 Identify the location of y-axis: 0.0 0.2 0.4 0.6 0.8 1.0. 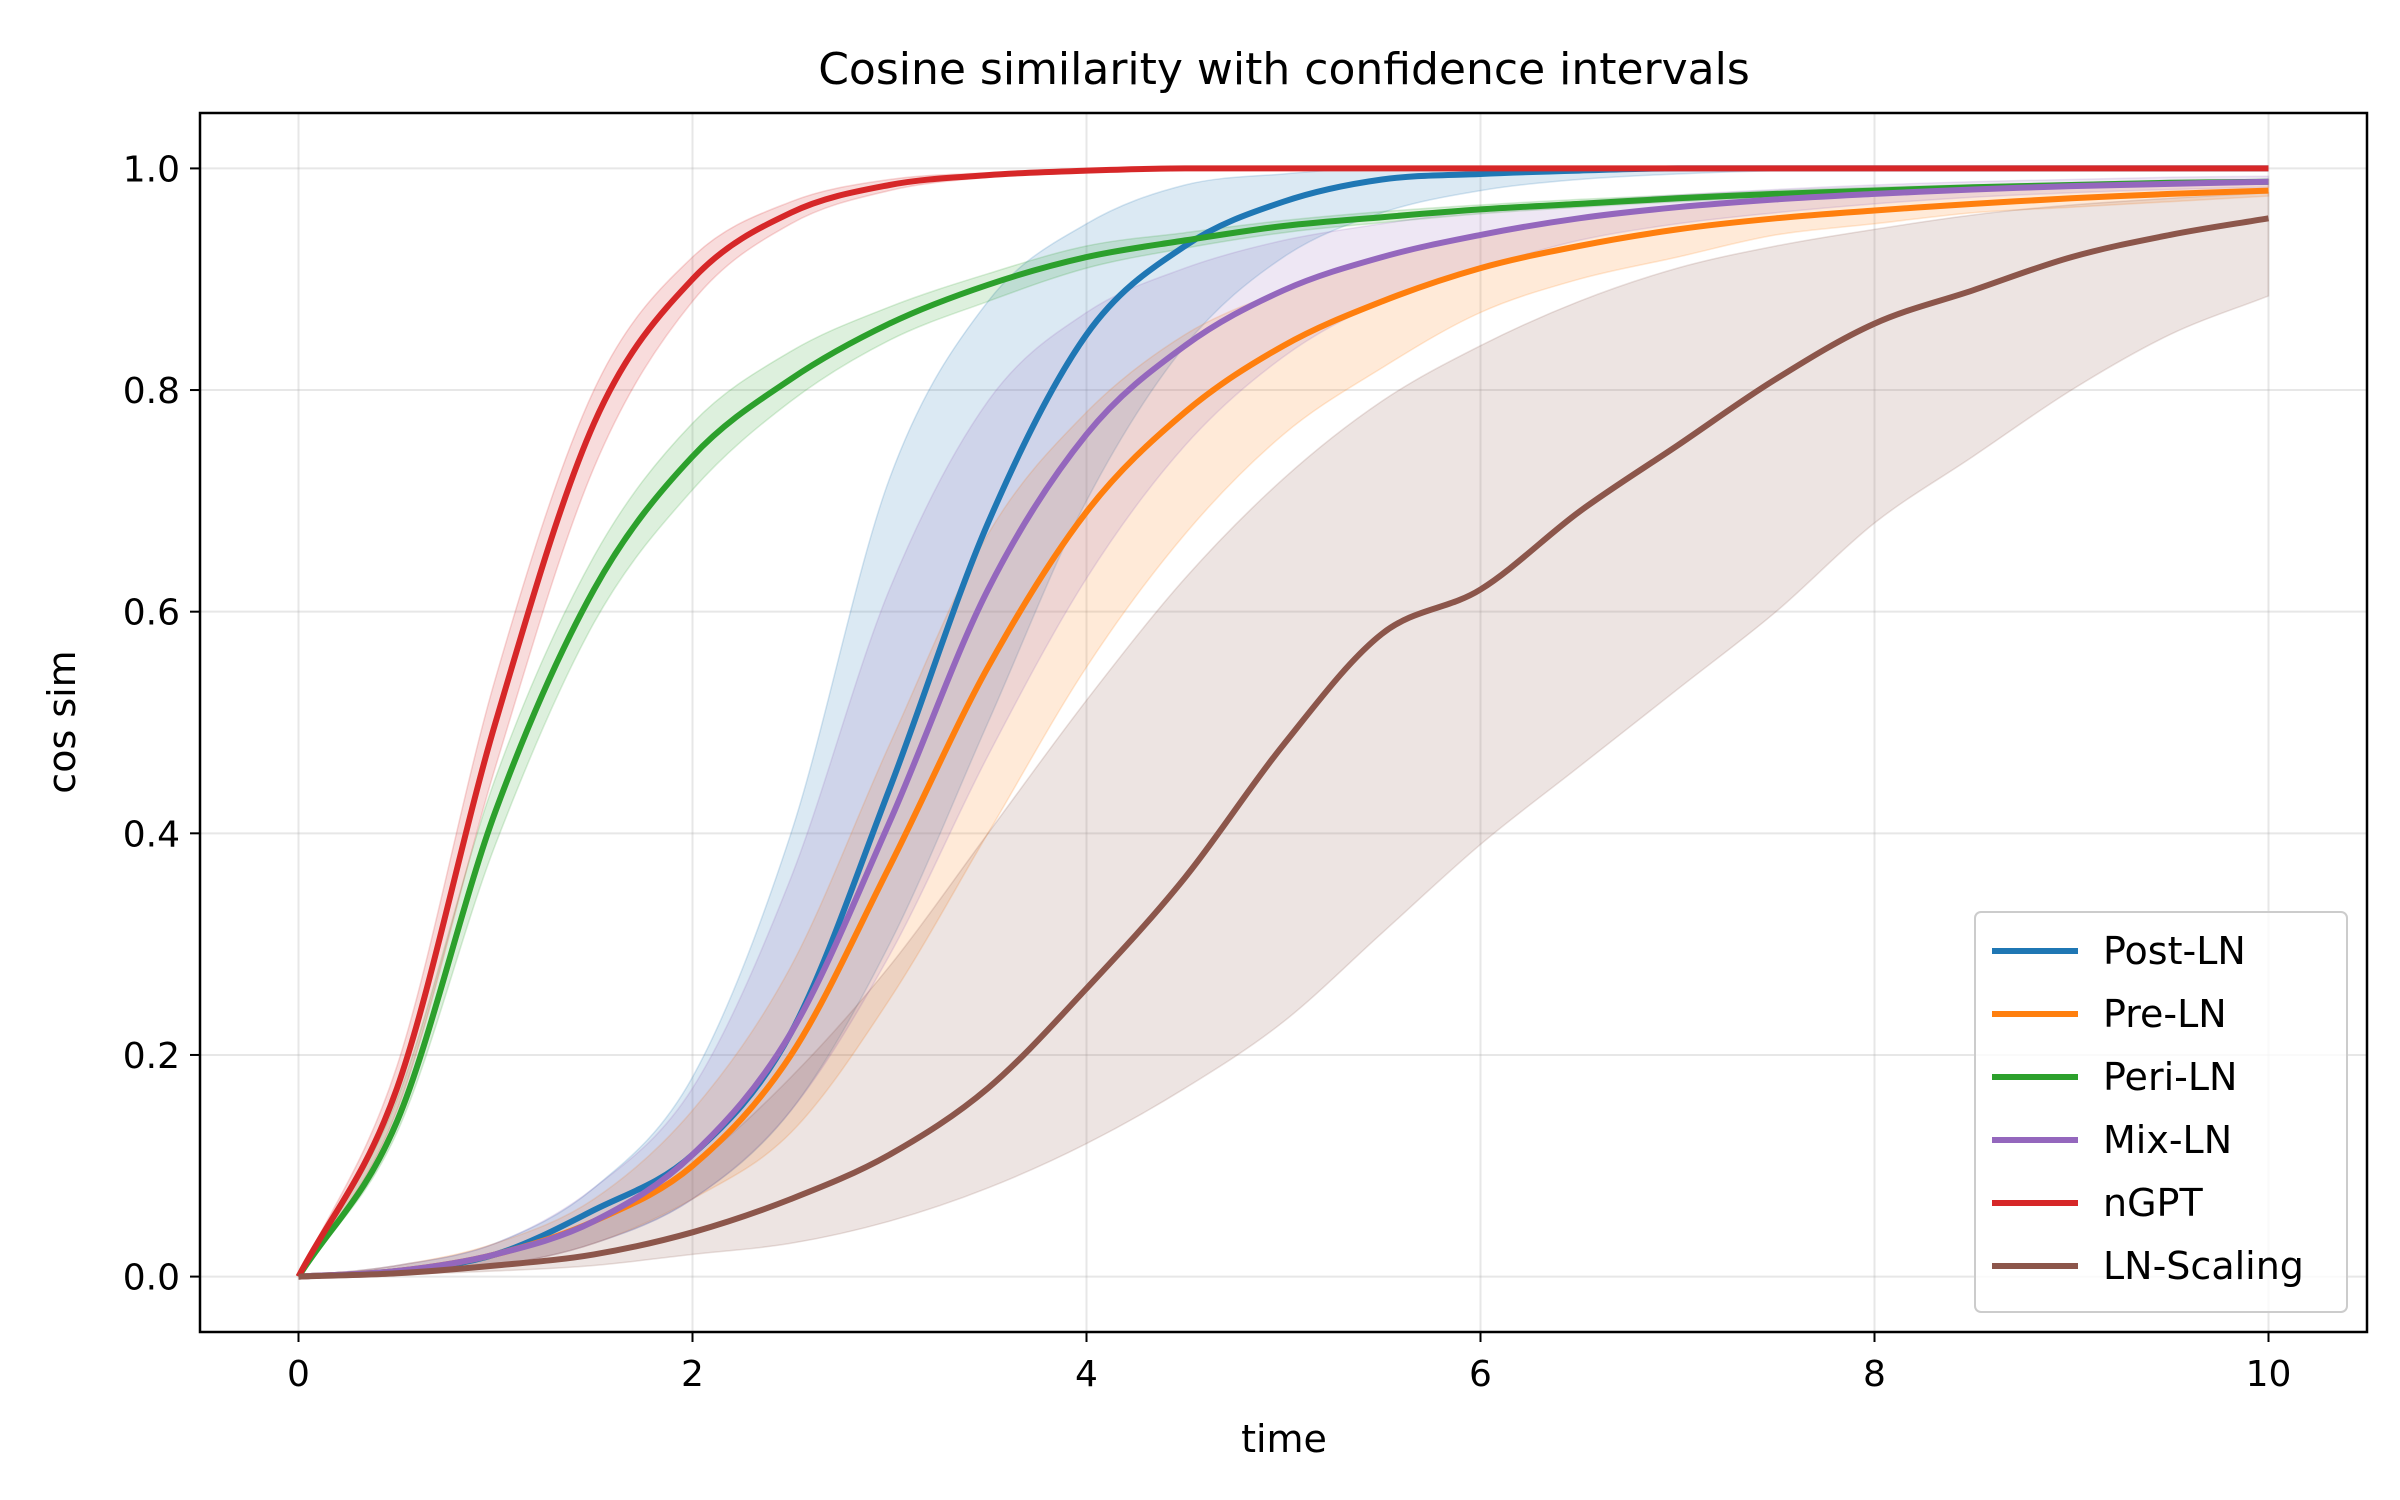
(161, 724).